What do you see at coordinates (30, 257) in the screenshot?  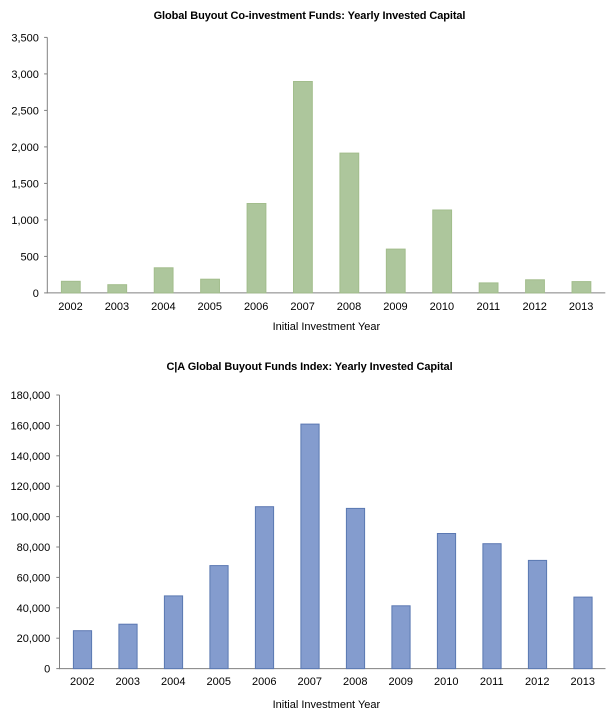 I see `svg-text: 500` at bounding box center [30, 257].